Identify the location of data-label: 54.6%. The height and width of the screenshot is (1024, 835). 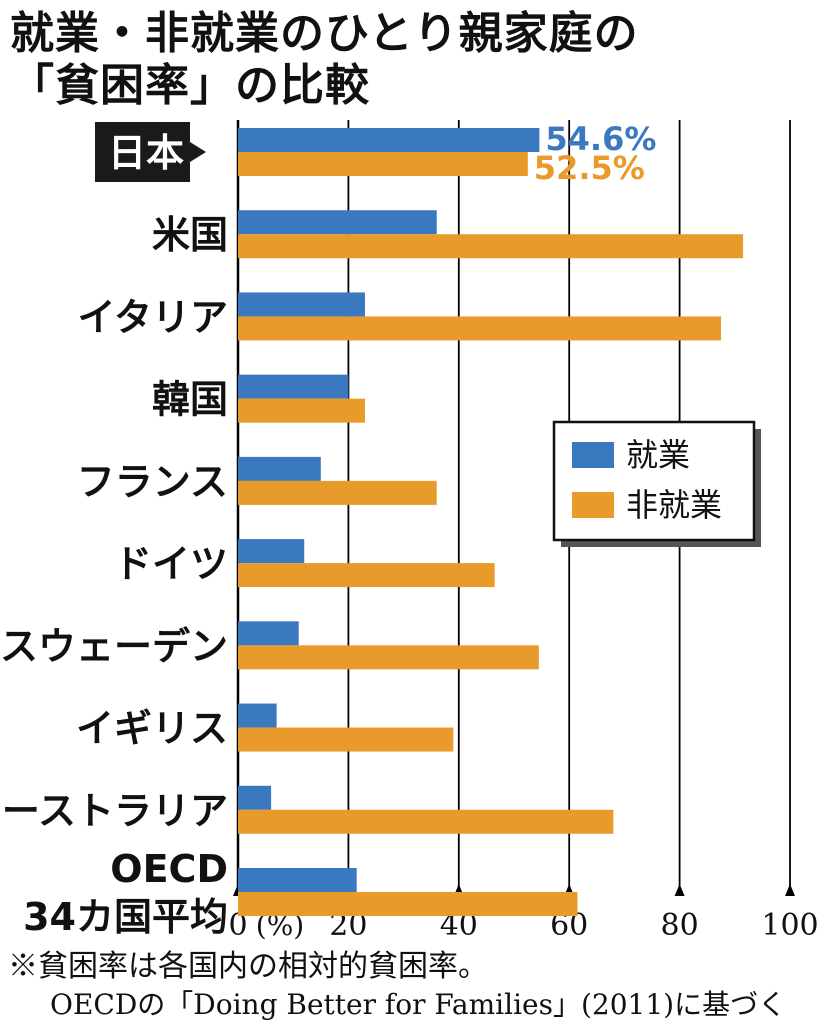
(600, 139).